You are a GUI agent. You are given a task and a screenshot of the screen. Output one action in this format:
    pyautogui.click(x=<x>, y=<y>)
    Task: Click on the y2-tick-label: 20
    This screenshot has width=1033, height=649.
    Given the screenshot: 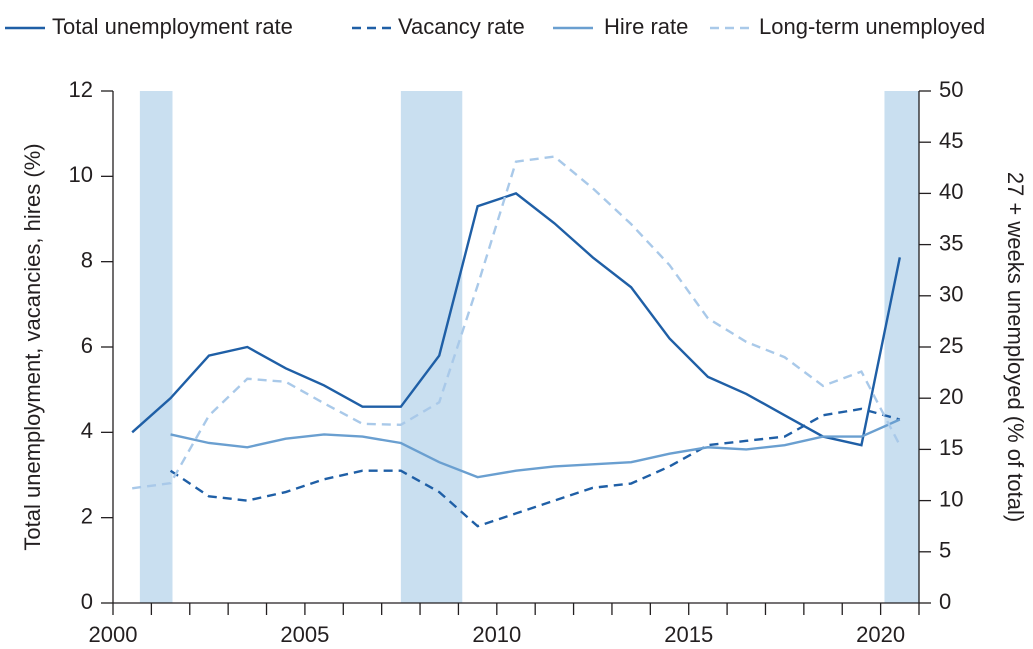 What is the action you would take?
    pyautogui.click(x=951, y=396)
    